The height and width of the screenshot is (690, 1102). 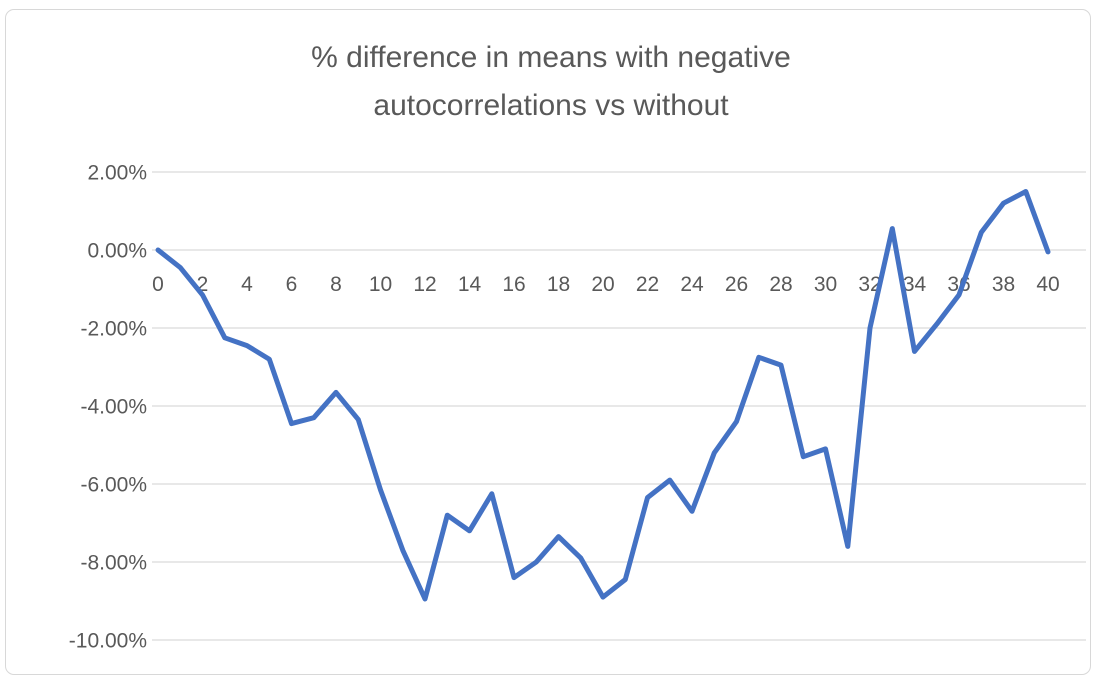 I want to click on y-axis-tick-label: -10.00%, so click(x=108, y=641).